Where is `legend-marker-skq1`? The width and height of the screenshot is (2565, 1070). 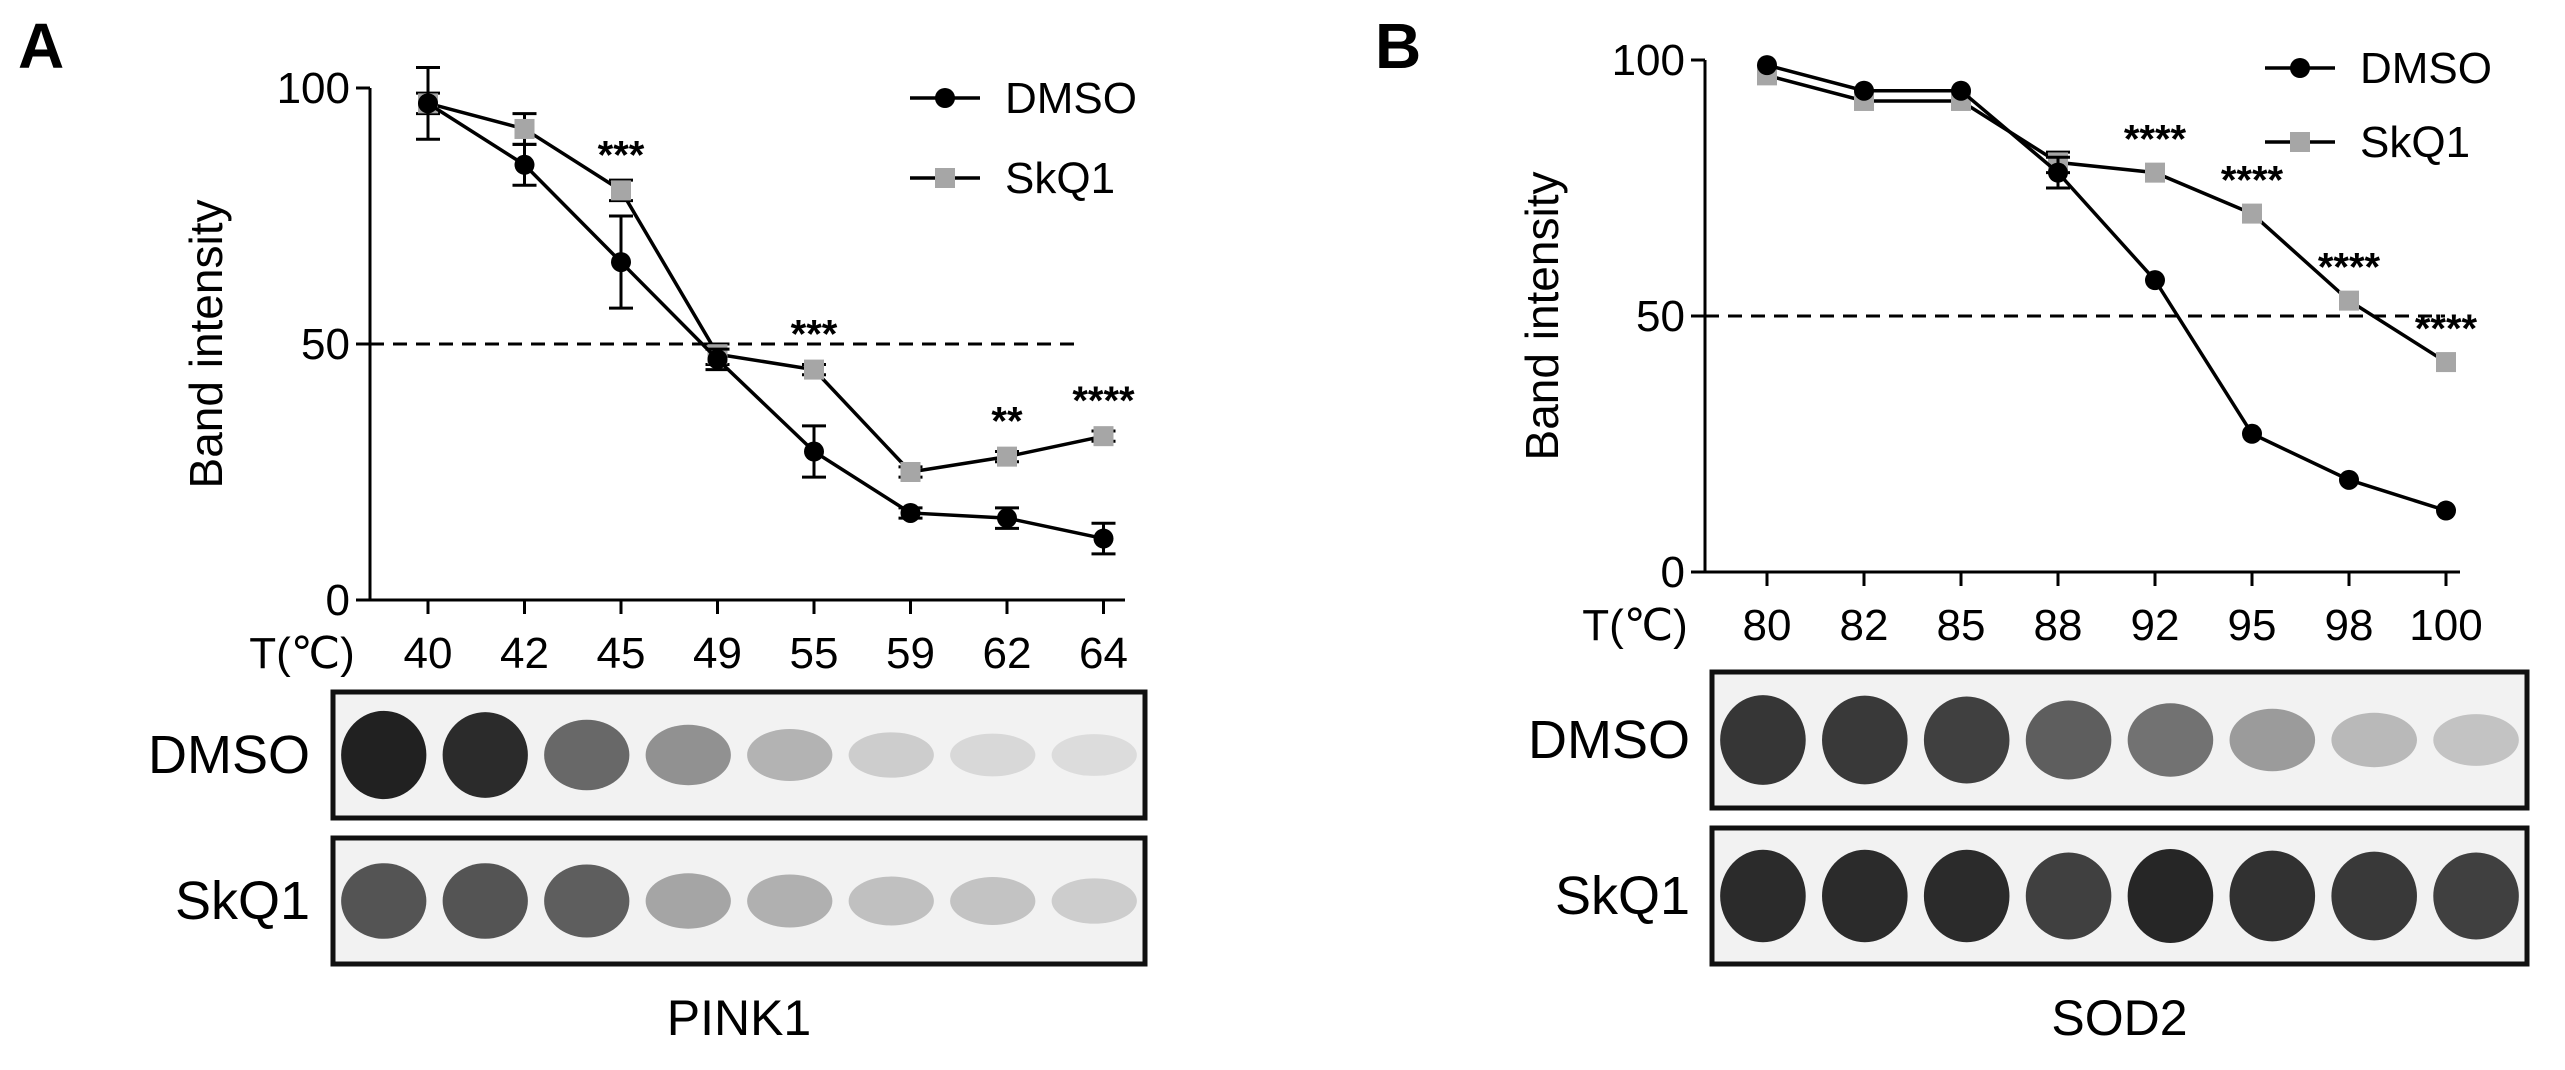
legend-marker-skq1 is located at coordinates (945, 178).